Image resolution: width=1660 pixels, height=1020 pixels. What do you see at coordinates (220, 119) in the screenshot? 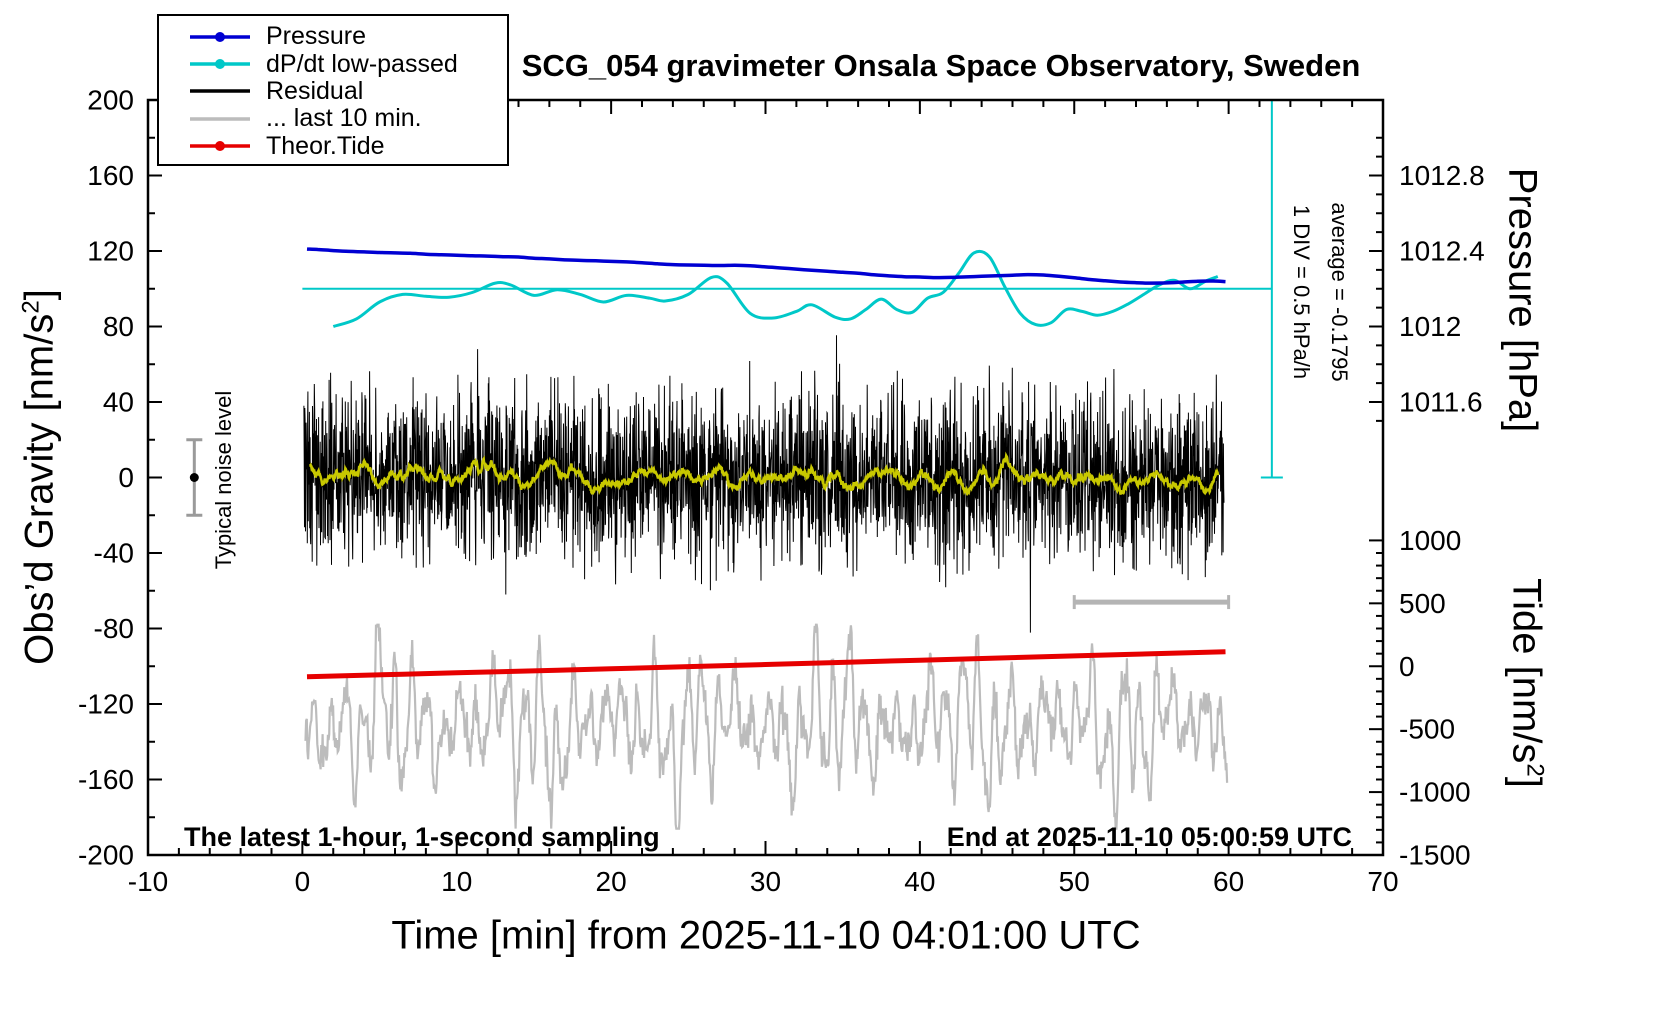
I see `legend-swatch-last10-icon` at bounding box center [220, 119].